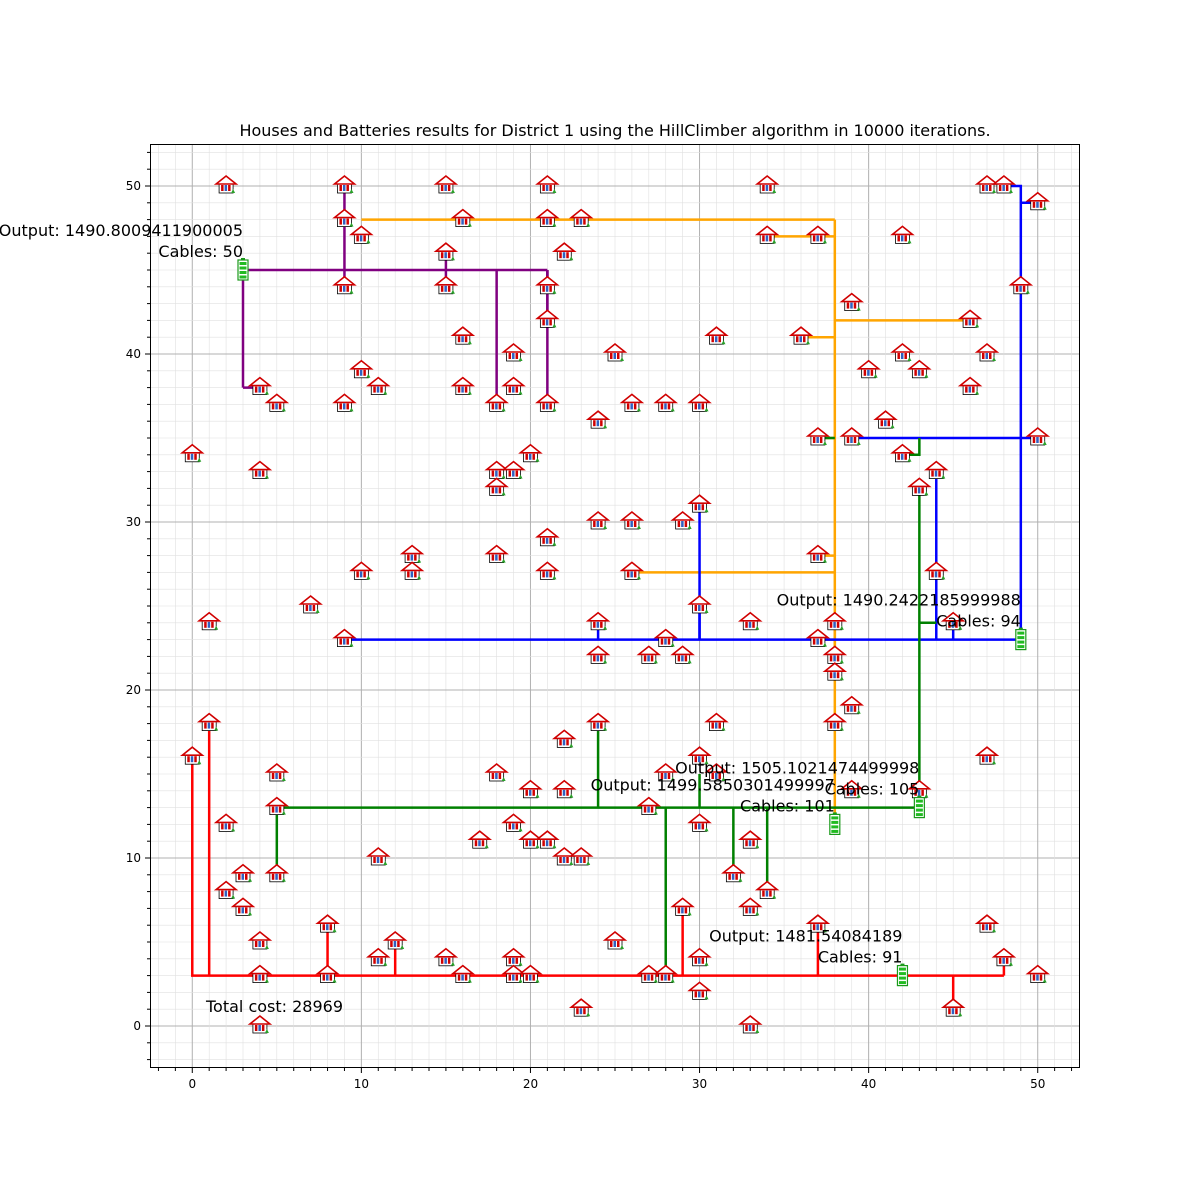 The width and height of the screenshot is (1200, 1200). I want to click on y-tick-label: 0, so click(137, 1026).